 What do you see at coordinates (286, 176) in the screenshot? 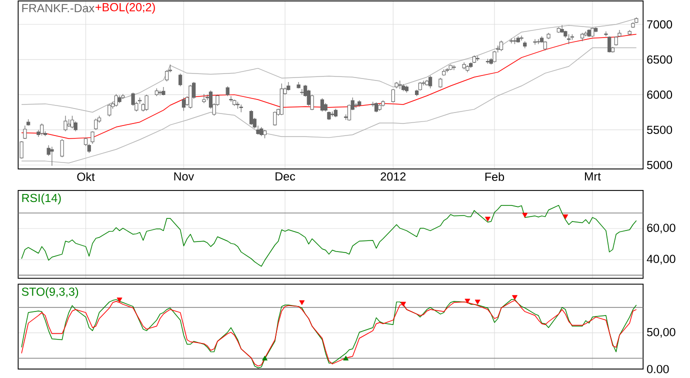
I see `x-tick-label: Dec` at bounding box center [286, 176].